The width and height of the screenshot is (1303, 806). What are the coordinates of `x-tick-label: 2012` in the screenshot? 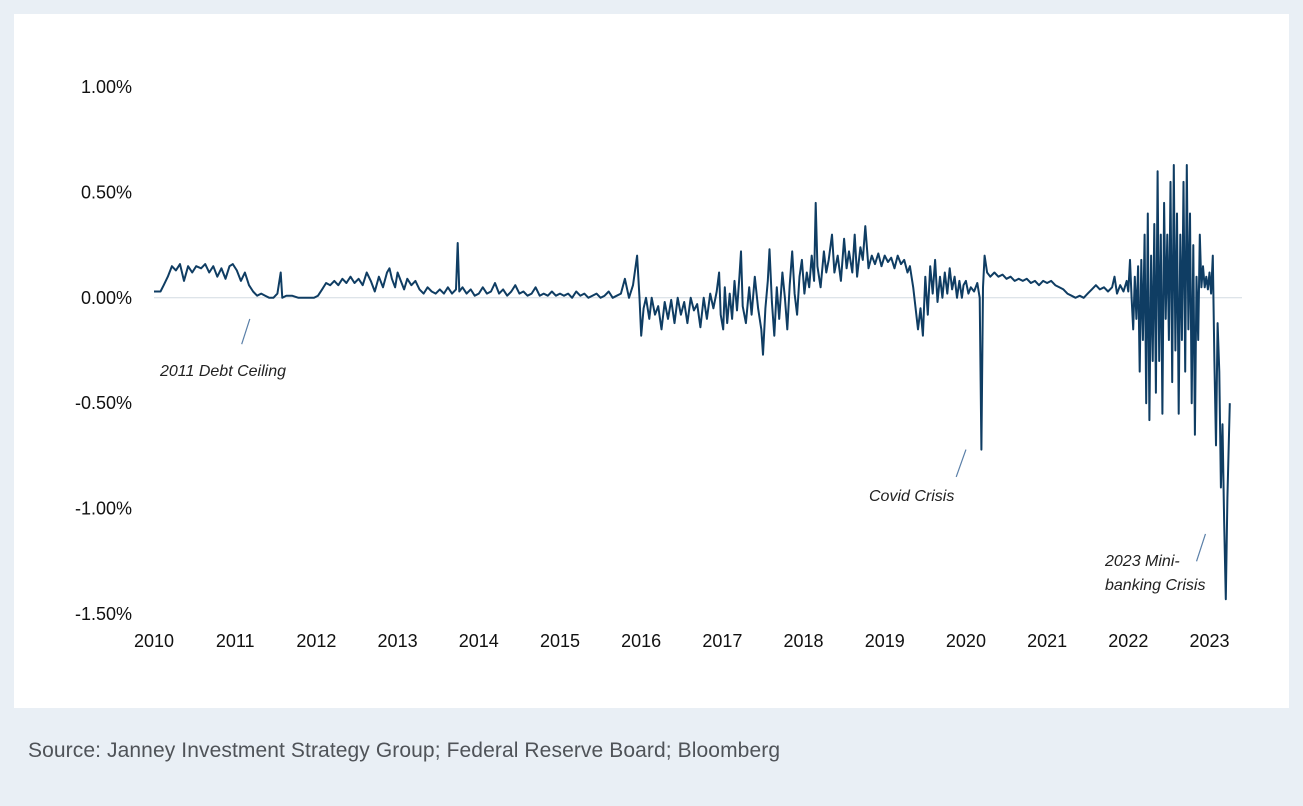 It's located at (316, 641).